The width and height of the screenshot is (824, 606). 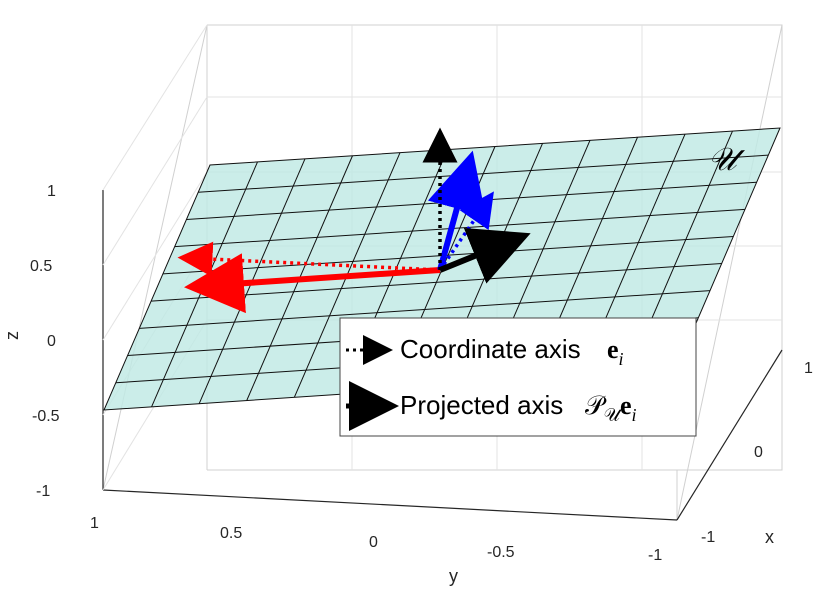 I want to click on legend: Coordinate axis ei Projected axis 𝒫𝒰ei, so click(x=518, y=377).